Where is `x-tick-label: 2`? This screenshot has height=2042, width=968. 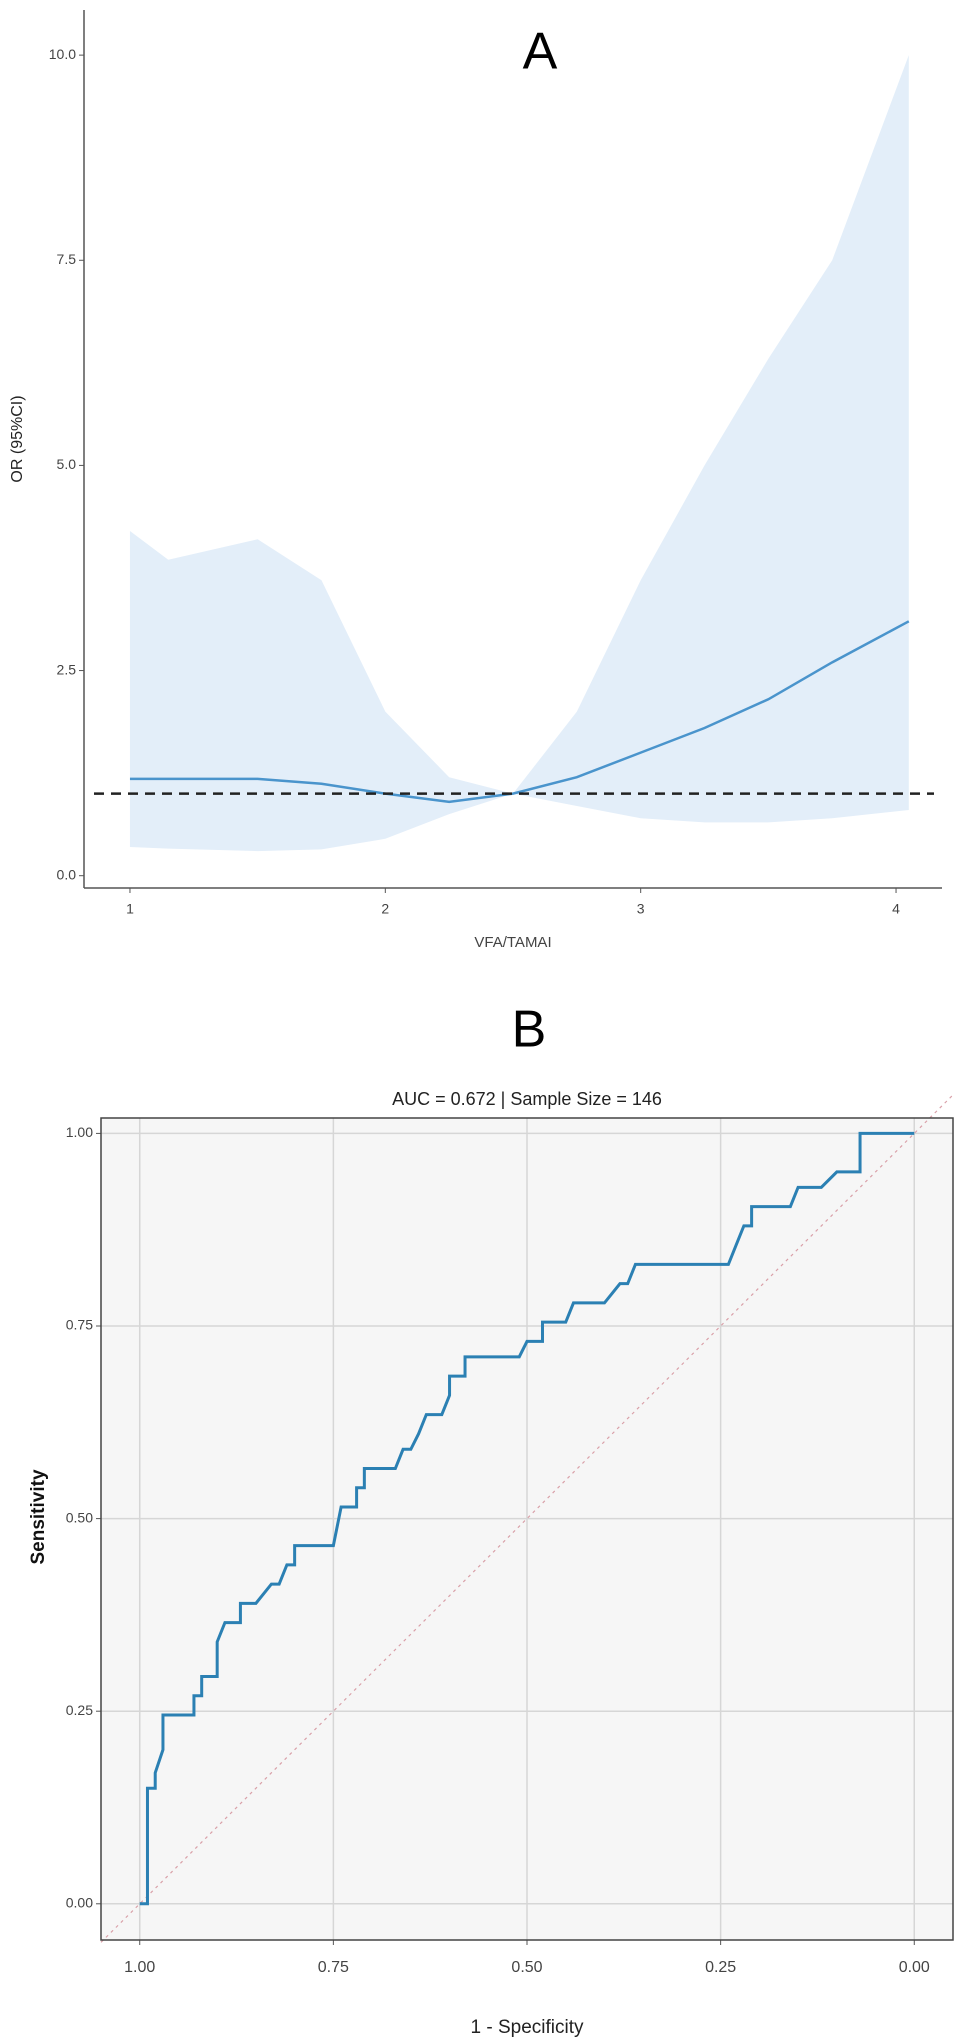 x-tick-label: 2 is located at coordinates (385, 909).